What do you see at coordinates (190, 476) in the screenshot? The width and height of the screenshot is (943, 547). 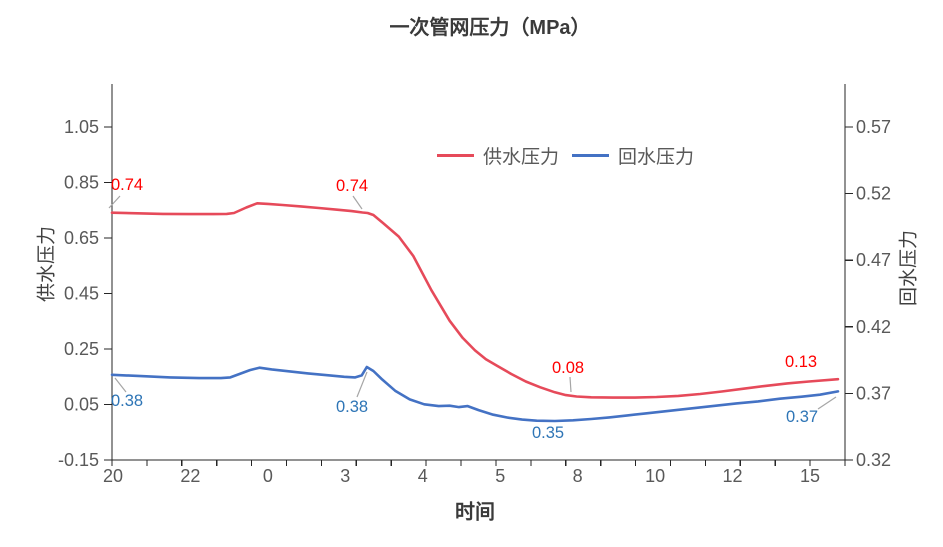 I see `x-tick-label: 22` at bounding box center [190, 476].